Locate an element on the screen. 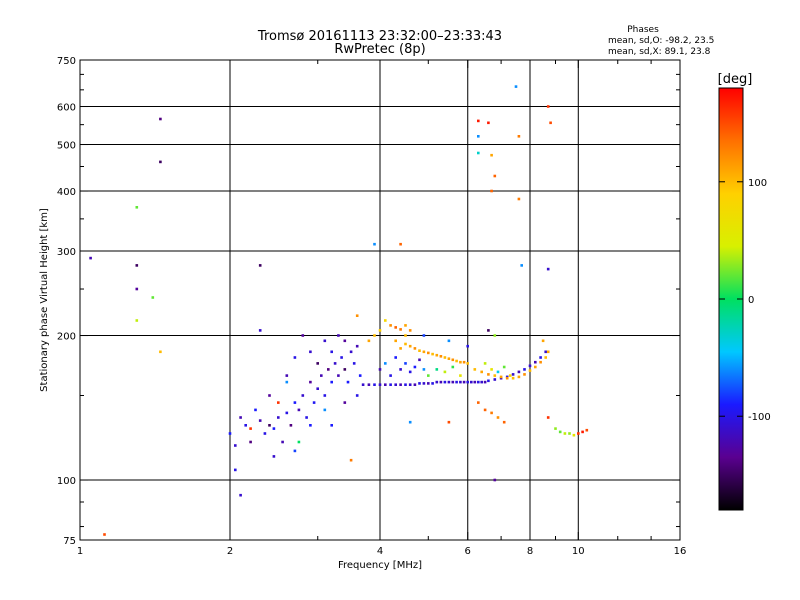 The width and height of the screenshot is (800, 600). chart-subtitle: RwPretec (8p) is located at coordinates (379, 49).